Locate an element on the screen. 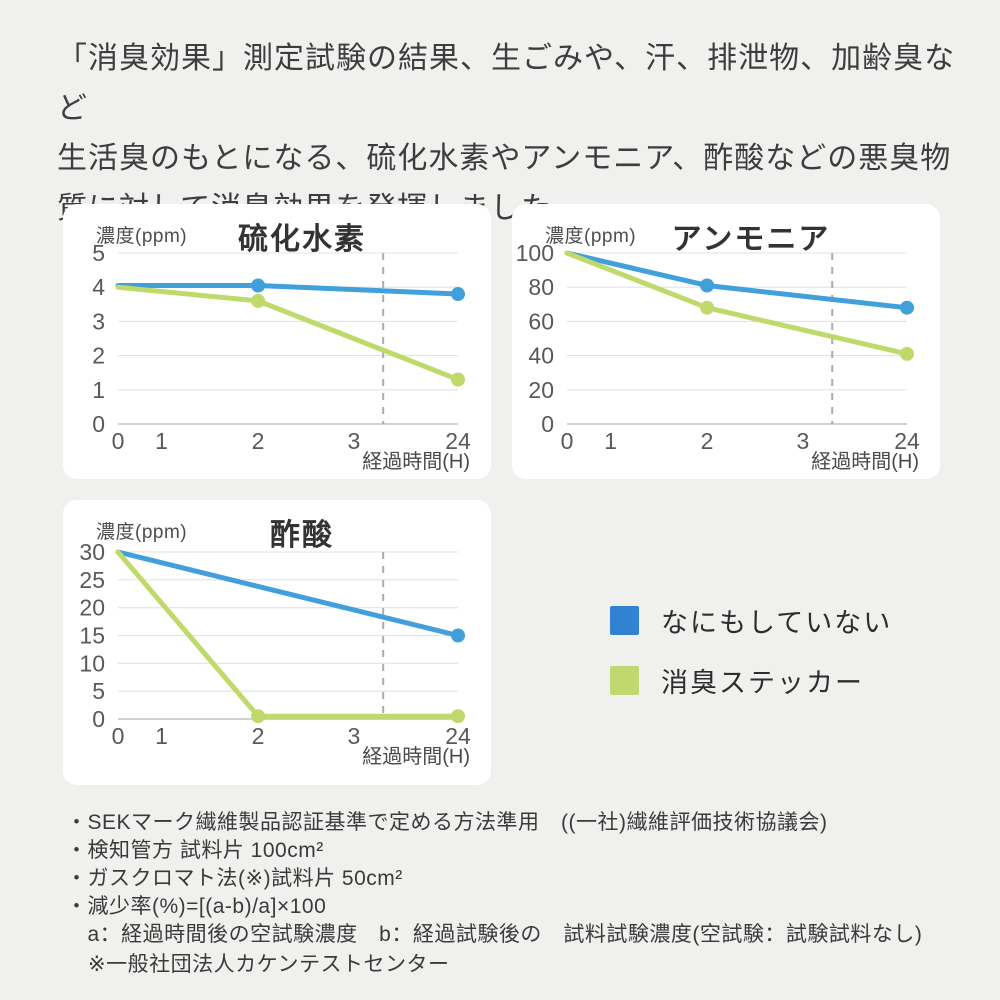 The width and height of the screenshot is (1000, 1000). chart-title: アンモニア is located at coordinates (751, 239).